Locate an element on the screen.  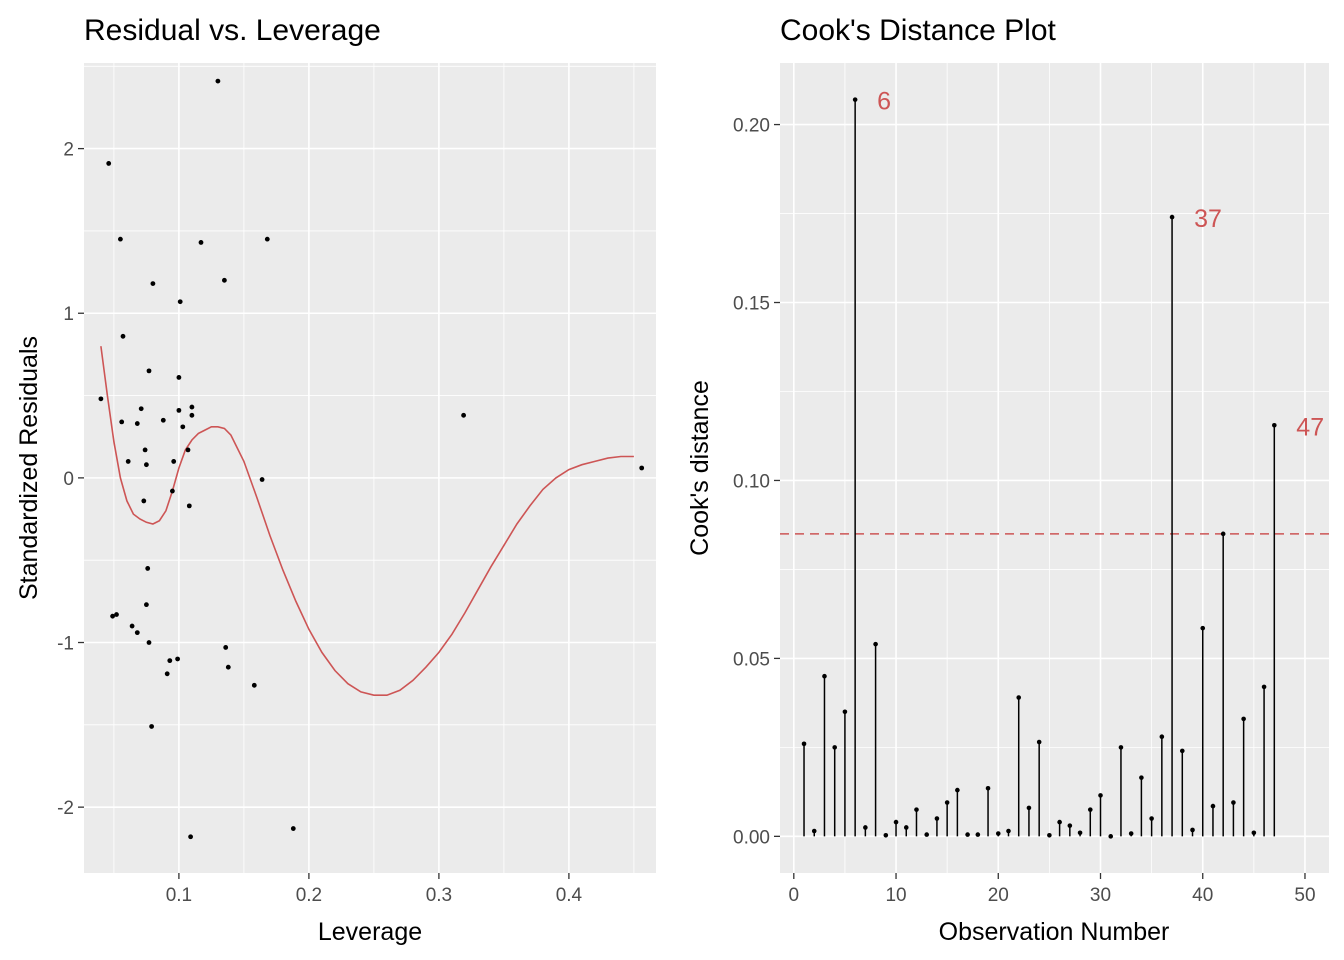
x-axis-title: Leverage is located at coordinates (370, 932).